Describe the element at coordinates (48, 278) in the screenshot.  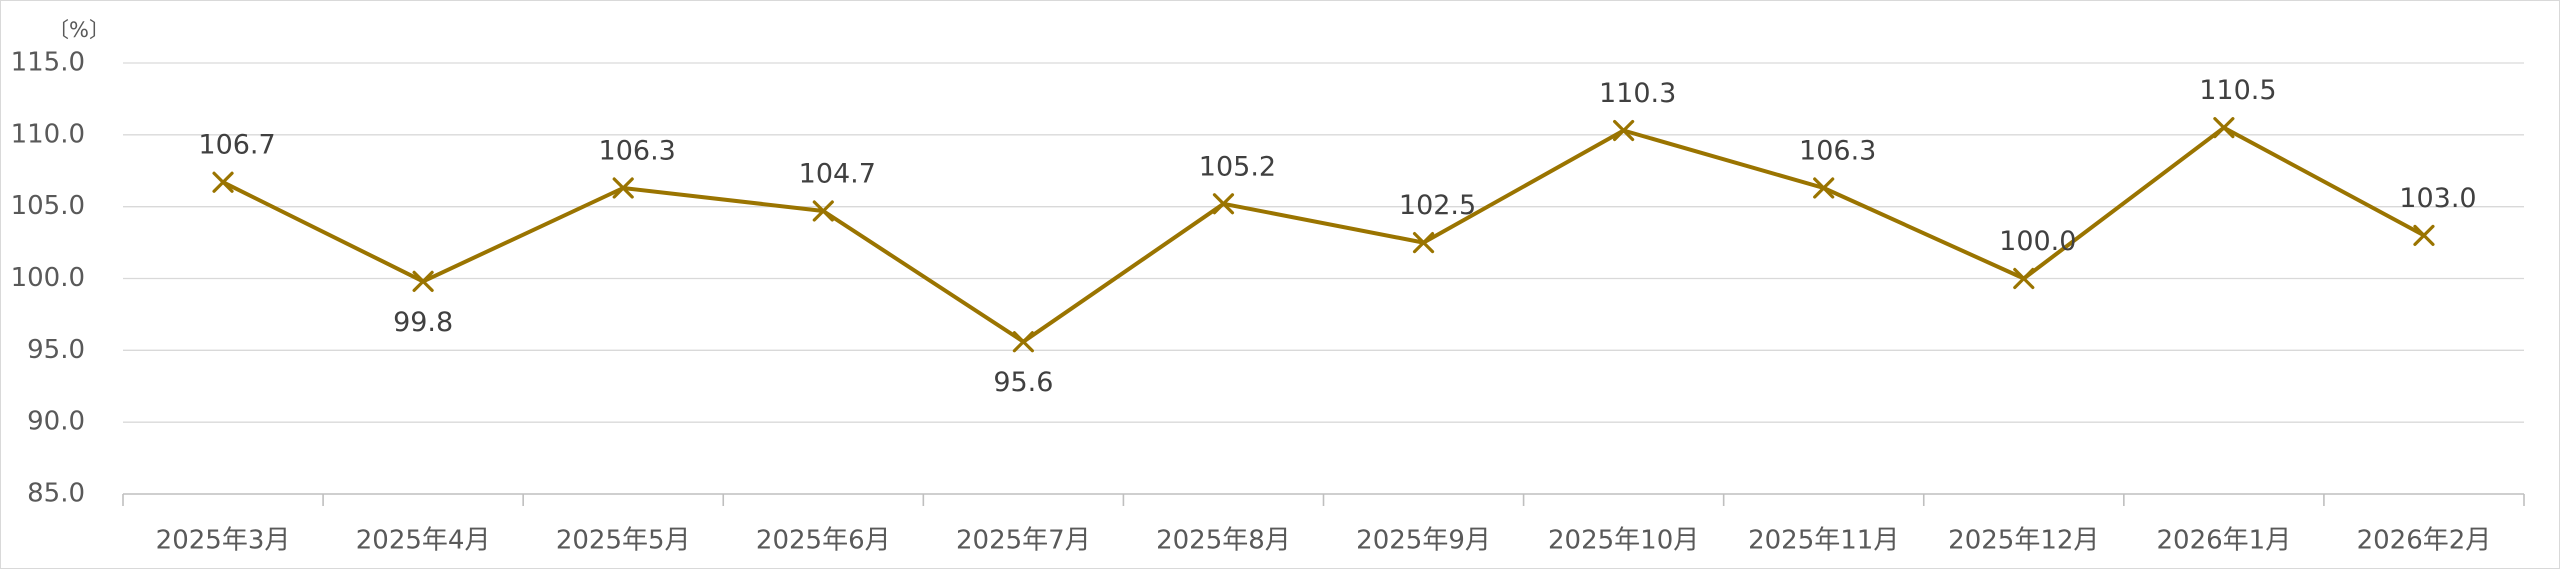
I see `y-tick-label: 100.0` at that location.